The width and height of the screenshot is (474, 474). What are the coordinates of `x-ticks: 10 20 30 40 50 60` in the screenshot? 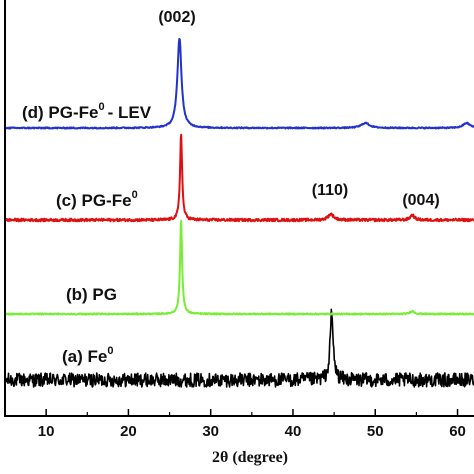 It's located at (252, 424).